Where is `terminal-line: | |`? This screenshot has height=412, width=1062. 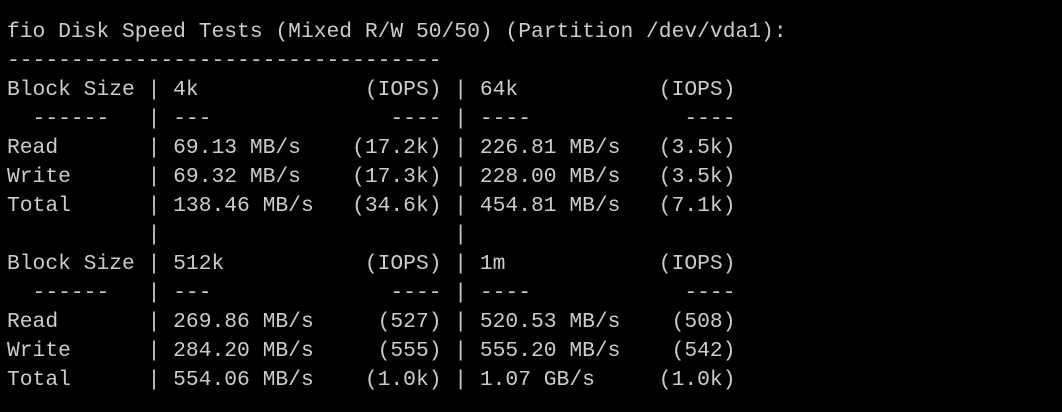
terminal-line: | | is located at coordinates (237, 235).